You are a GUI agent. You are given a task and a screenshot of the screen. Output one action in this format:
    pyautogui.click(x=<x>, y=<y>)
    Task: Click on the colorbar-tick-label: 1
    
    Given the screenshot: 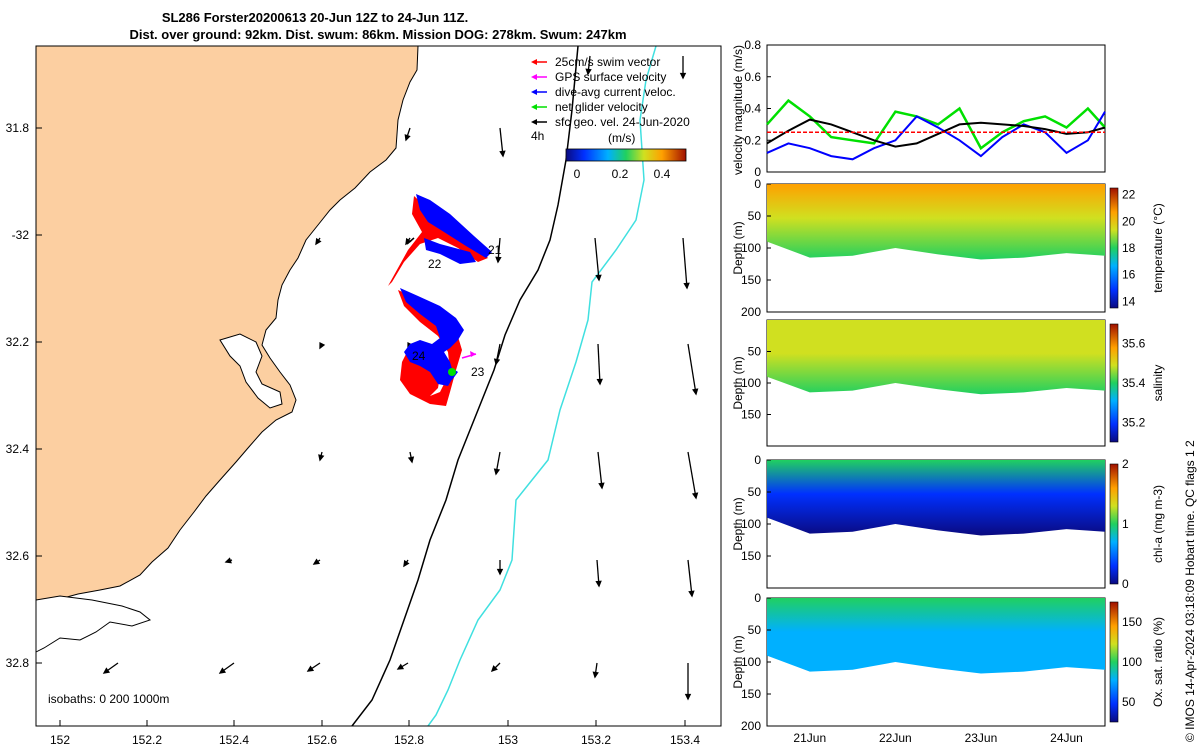 What is the action you would take?
    pyautogui.click(x=1125, y=524)
    